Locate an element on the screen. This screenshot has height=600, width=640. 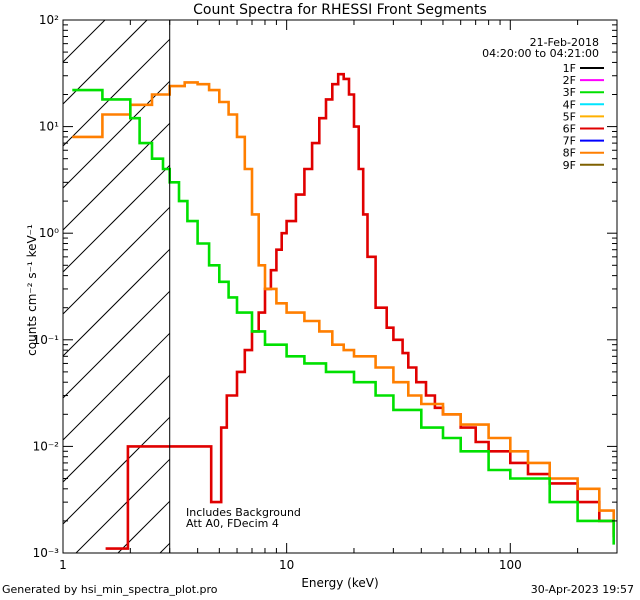
observation-date: 21-Feb-2018 is located at coordinates (564, 42).